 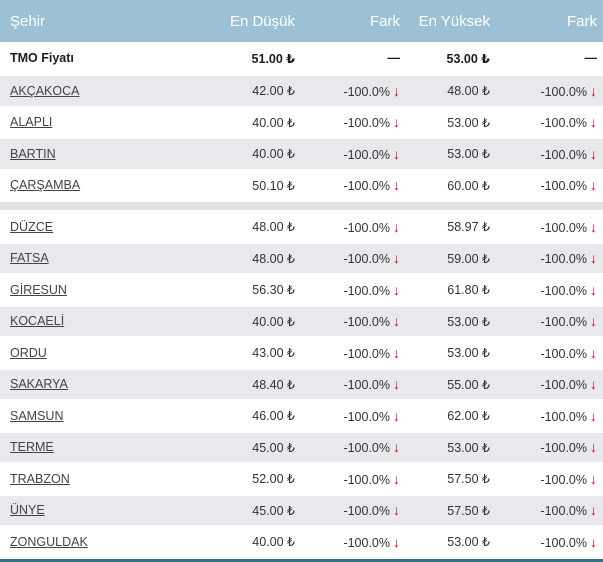 What do you see at coordinates (591, 58) in the screenshot?
I see `tmo-change-high: —` at bounding box center [591, 58].